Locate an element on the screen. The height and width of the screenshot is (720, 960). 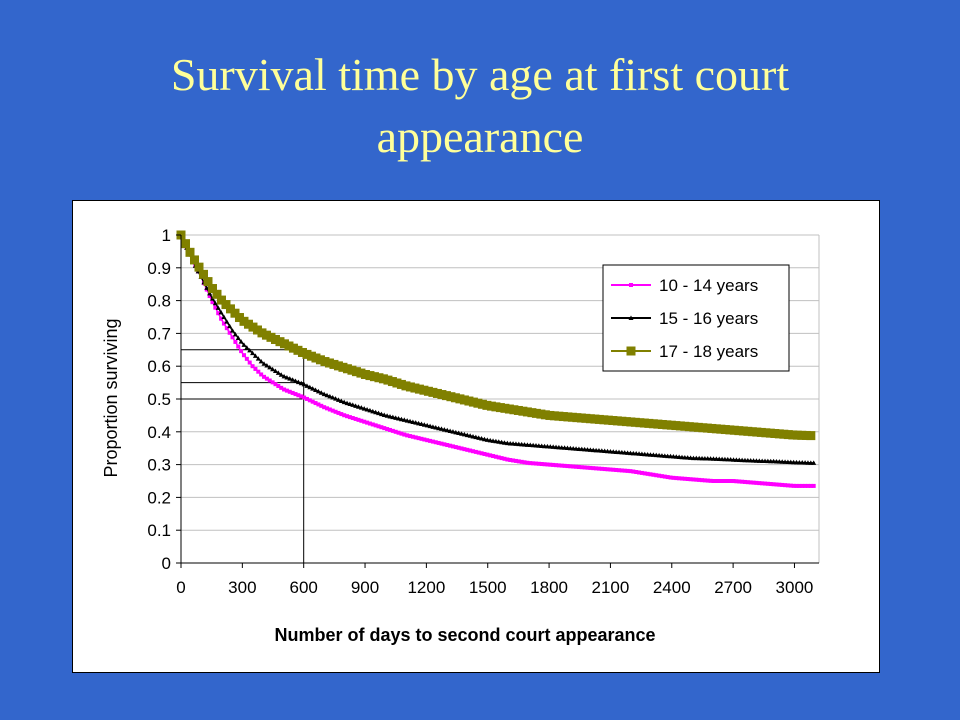
x-tick-label: 1200 is located at coordinates (426, 587).